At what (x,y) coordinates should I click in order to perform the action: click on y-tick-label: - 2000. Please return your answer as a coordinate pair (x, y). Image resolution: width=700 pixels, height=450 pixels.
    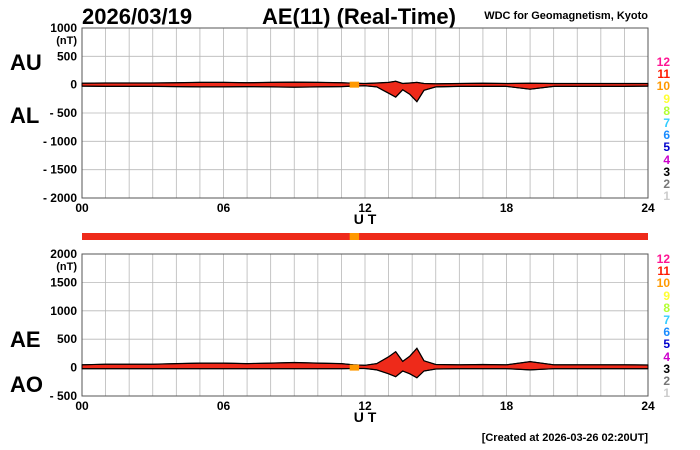
    Looking at the image, I should click on (60, 198).